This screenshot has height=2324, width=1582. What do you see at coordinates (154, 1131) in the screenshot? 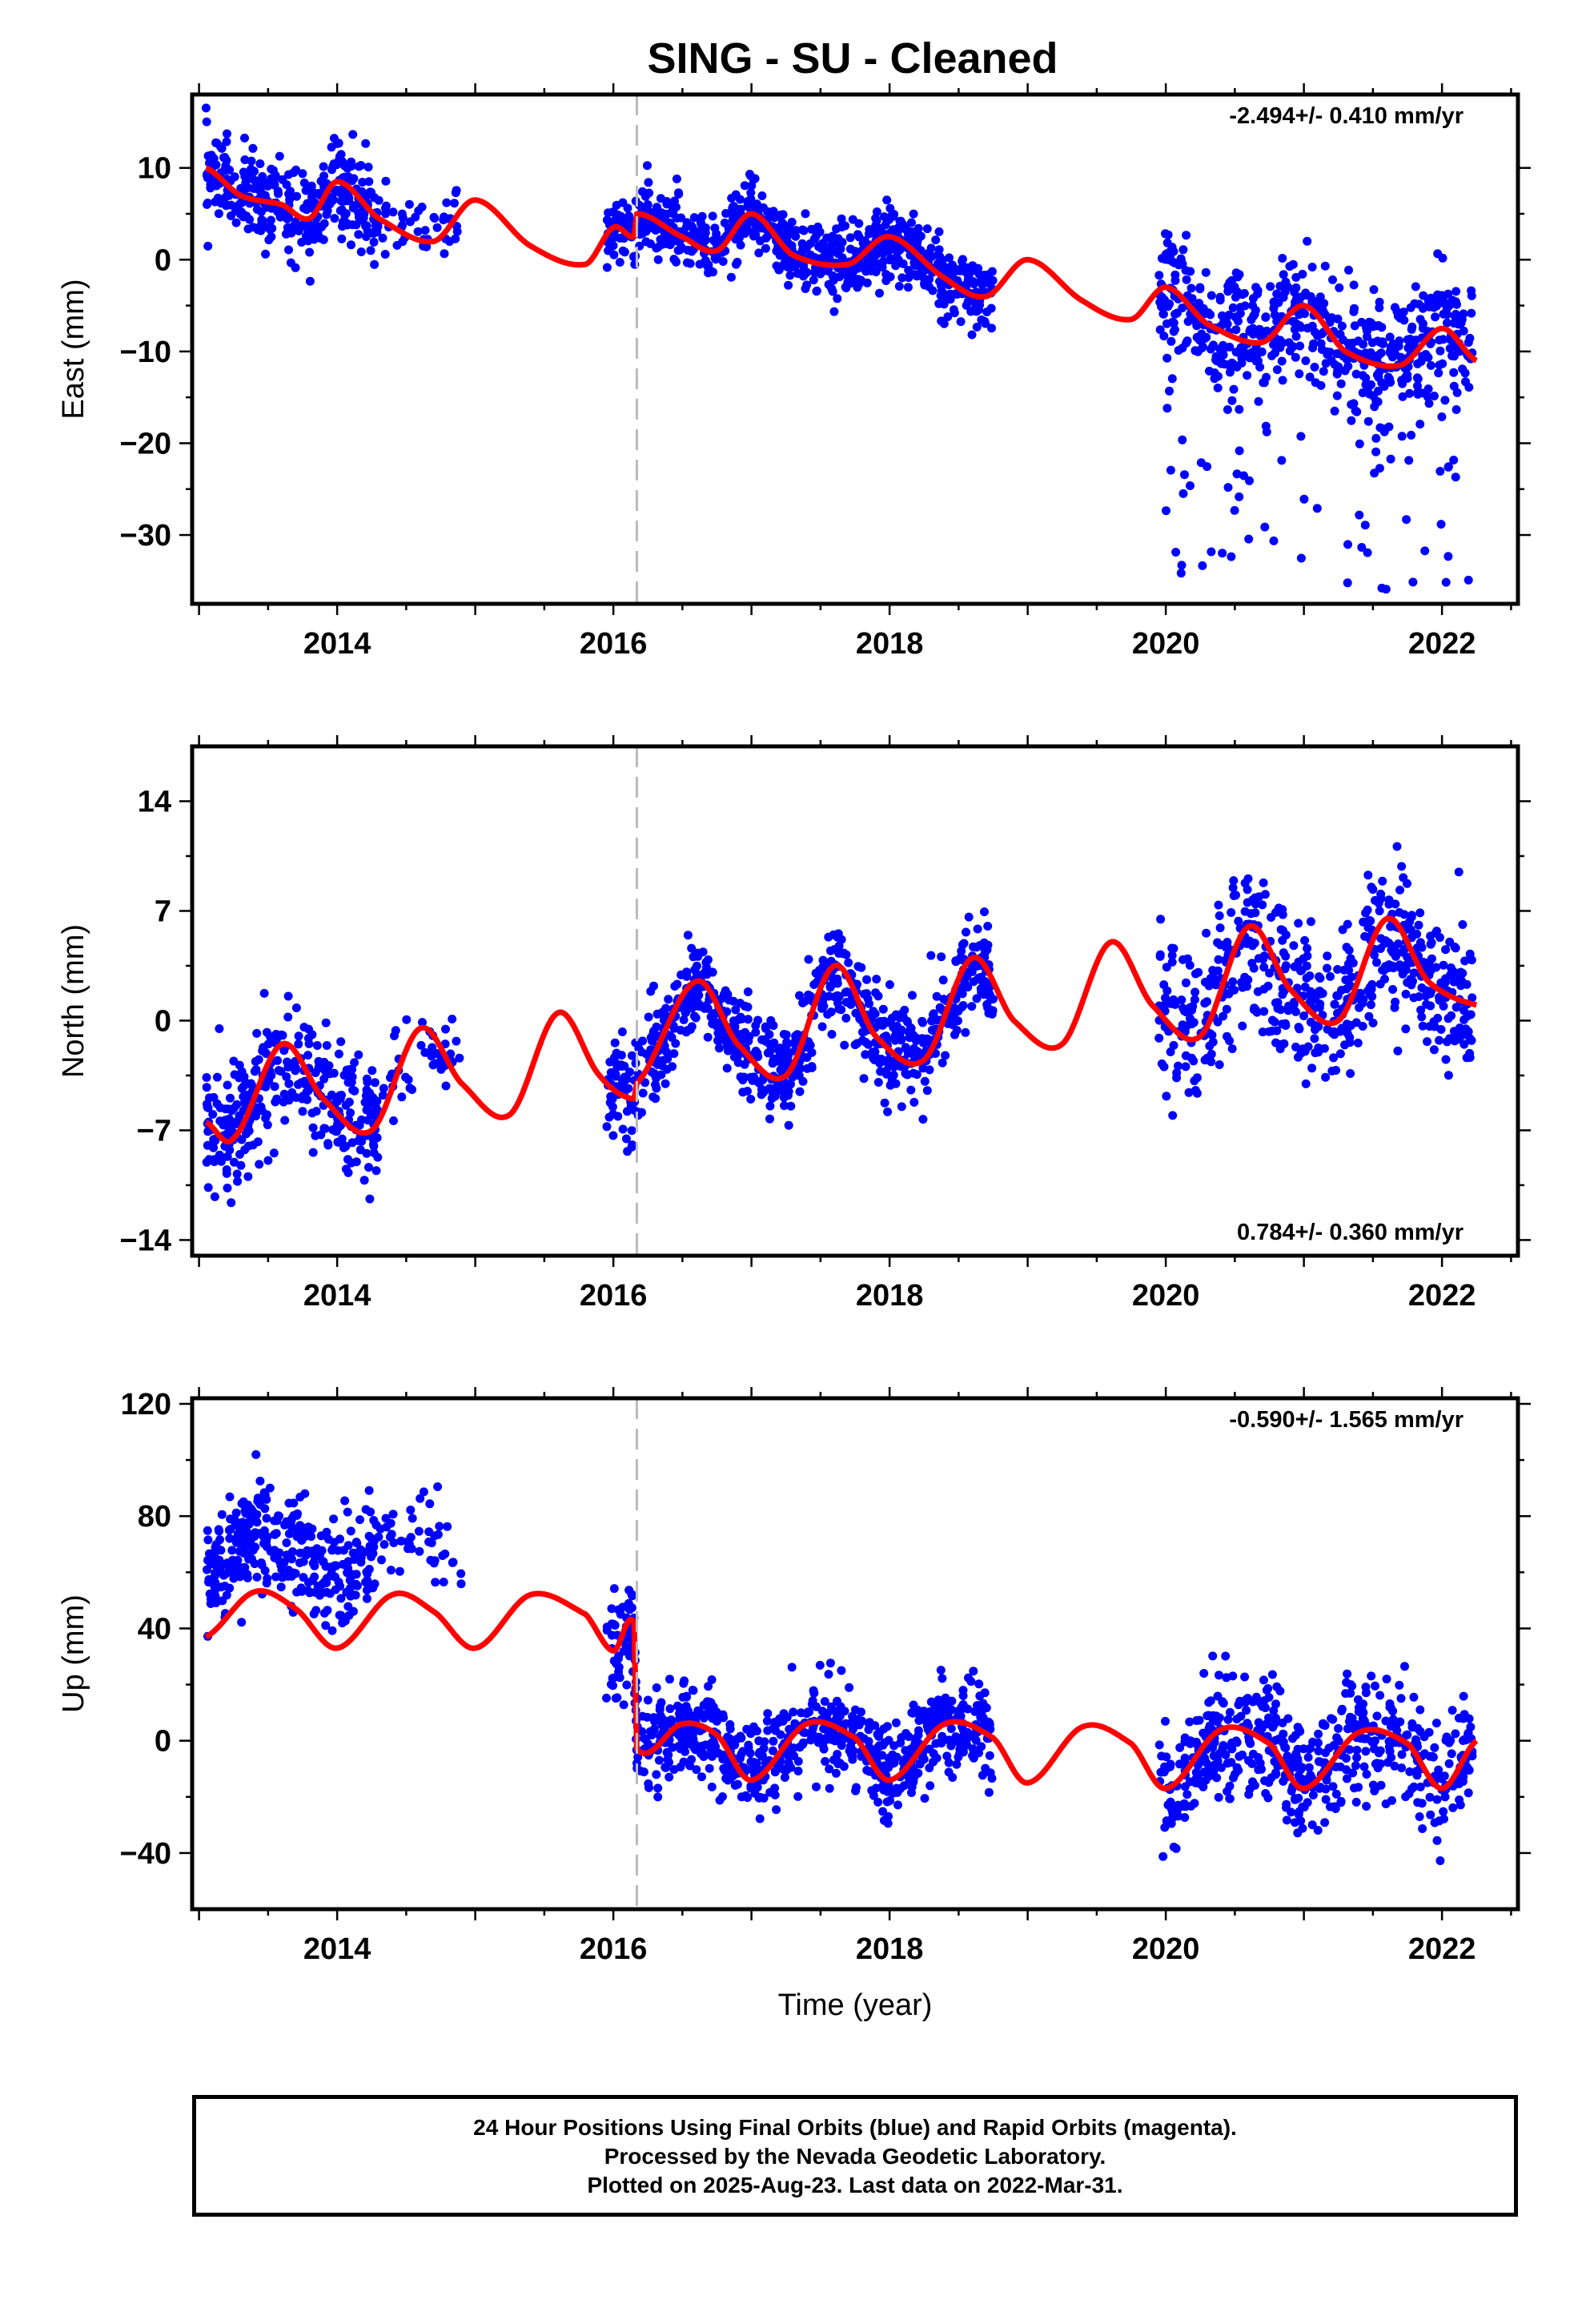
I see `y-tick-label: −7` at bounding box center [154, 1131].